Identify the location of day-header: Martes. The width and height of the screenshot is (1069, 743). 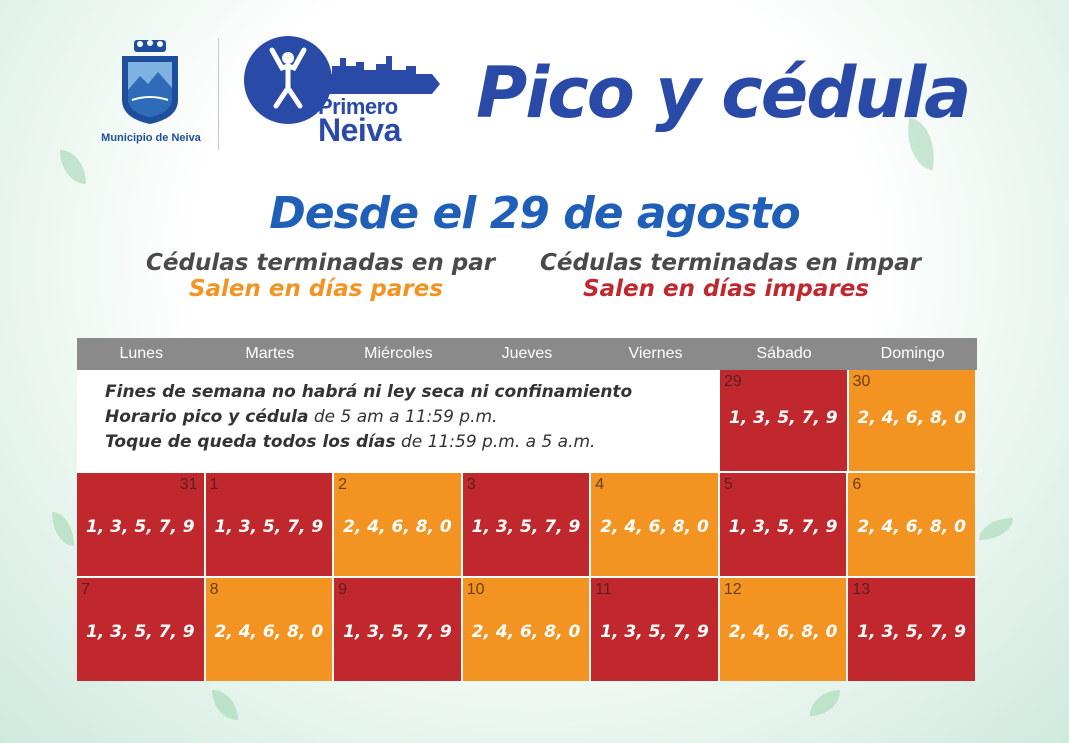
(270, 353).